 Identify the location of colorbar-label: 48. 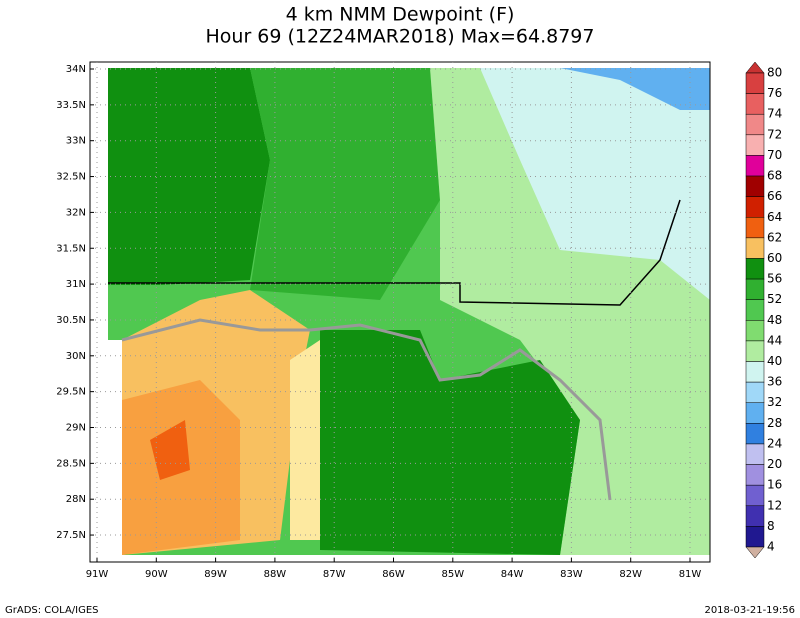
(774, 320).